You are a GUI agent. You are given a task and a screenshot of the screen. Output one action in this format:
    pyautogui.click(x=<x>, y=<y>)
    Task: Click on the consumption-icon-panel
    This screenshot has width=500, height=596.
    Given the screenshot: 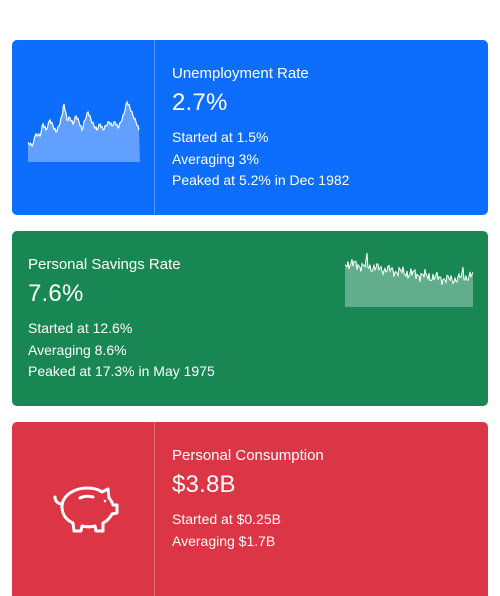 What is the action you would take?
    pyautogui.click(x=83, y=509)
    